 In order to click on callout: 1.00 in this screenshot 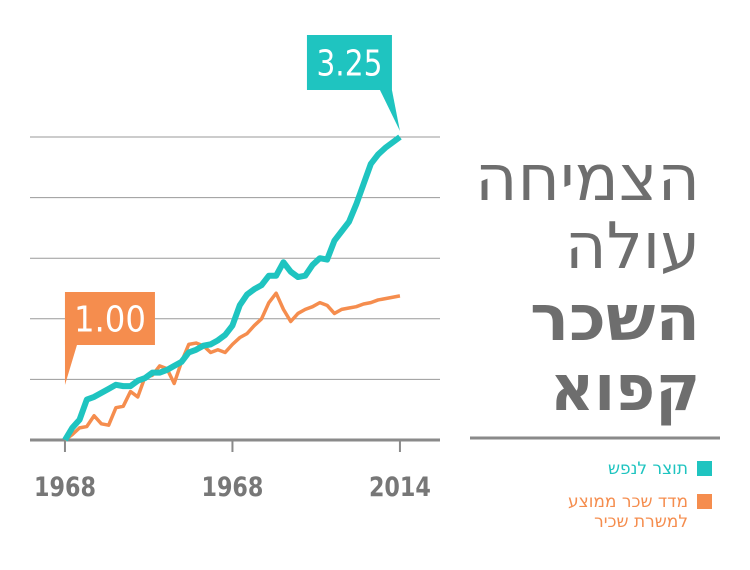, I will do `click(109, 338)`.